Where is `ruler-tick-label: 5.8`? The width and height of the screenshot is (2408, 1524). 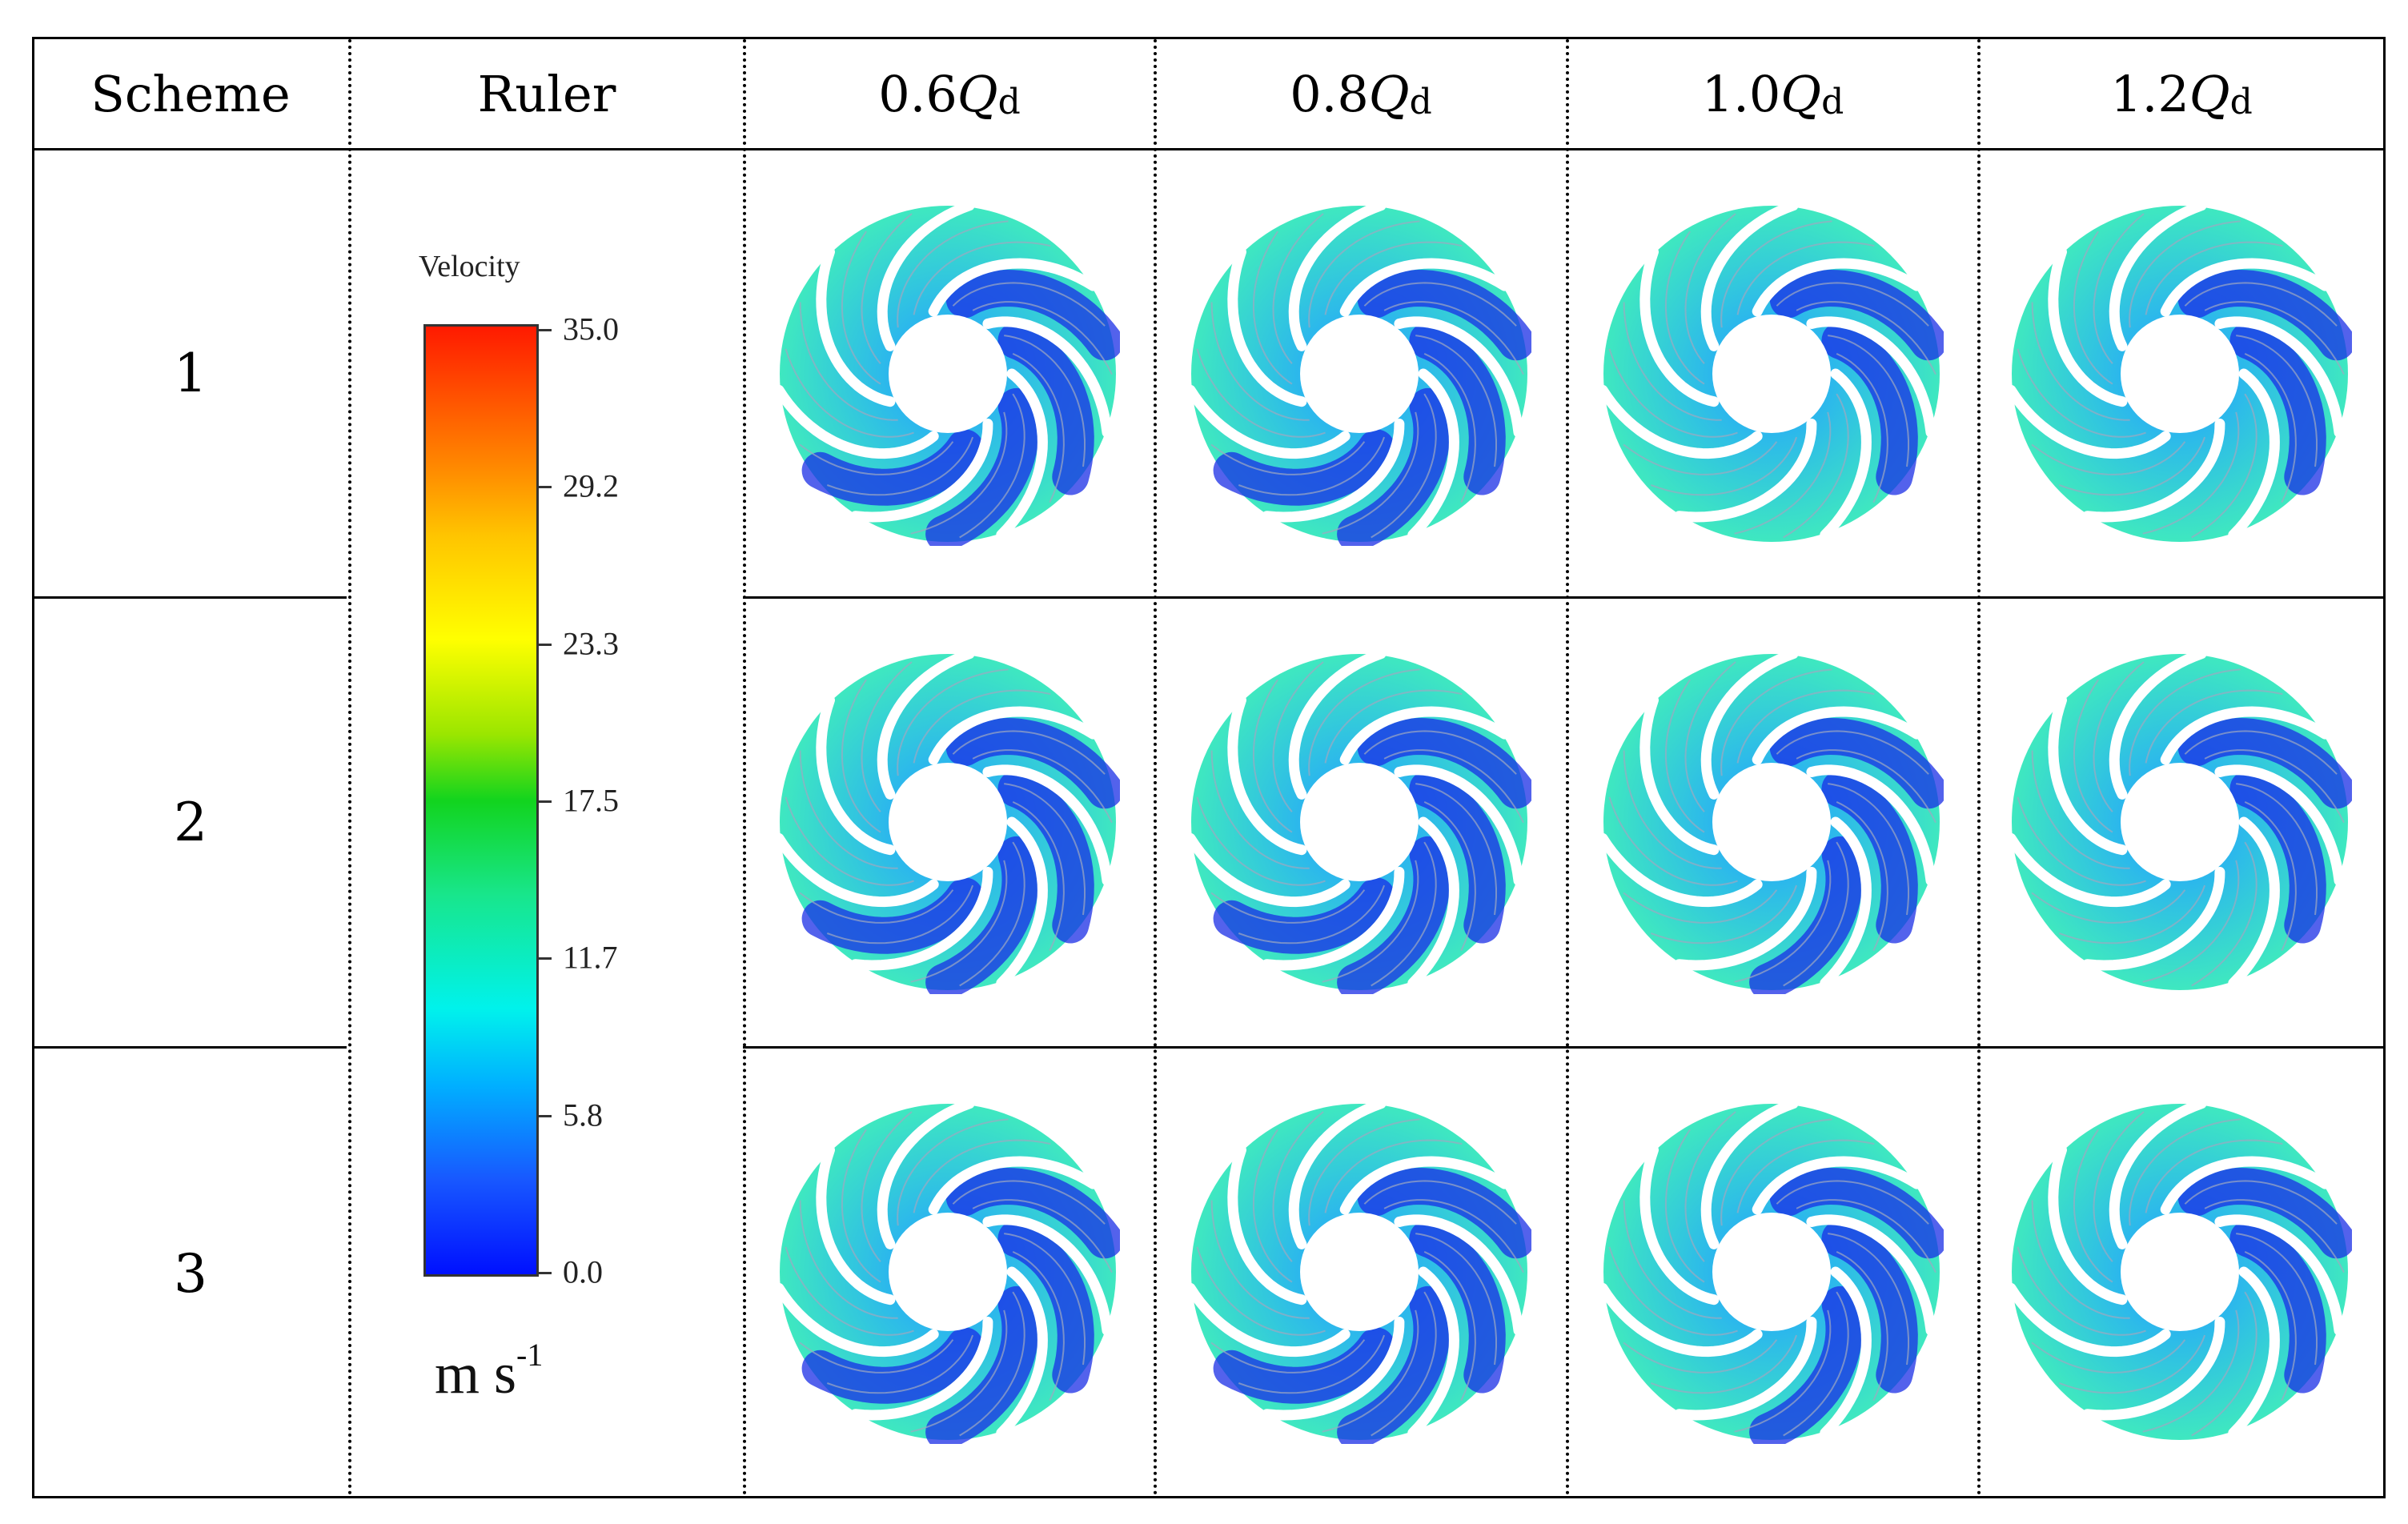
ruler-tick-label: 5.8 is located at coordinates (583, 1115).